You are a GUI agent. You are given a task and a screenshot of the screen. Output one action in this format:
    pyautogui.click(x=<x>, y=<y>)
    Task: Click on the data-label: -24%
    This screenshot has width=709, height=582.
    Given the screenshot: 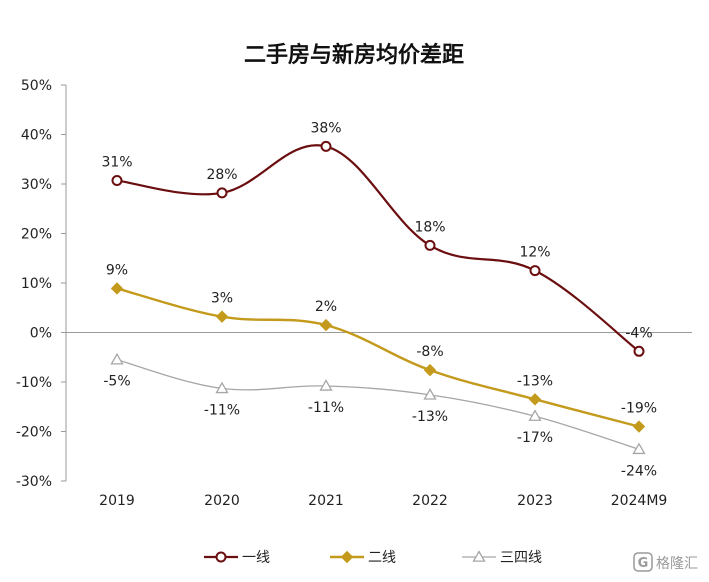 What is the action you would take?
    pyautogui.click(x=639, y=471)
    